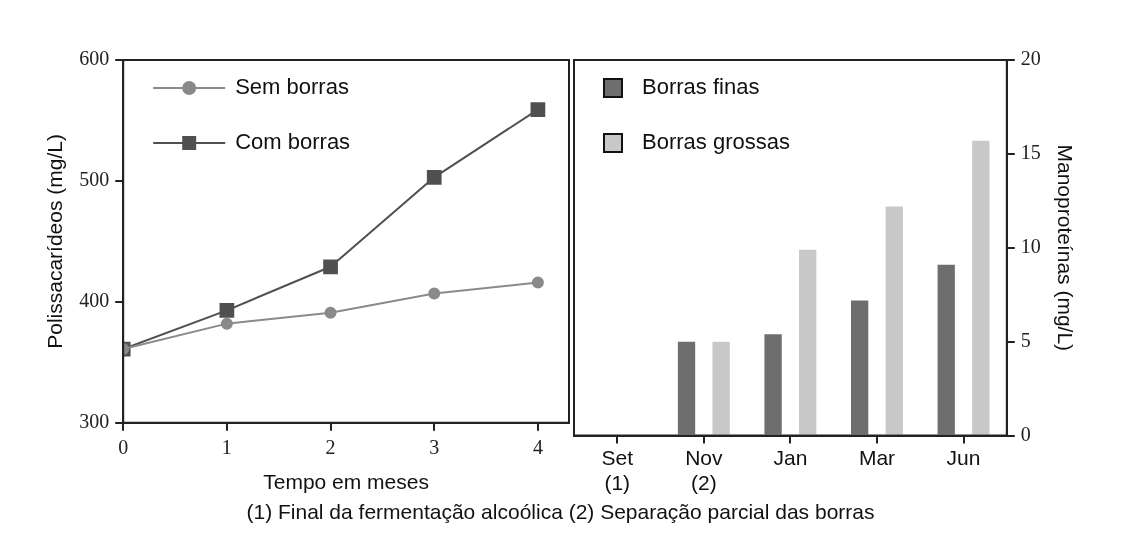  Describe the element at coordinates (434, 447) in the screenshot. I see `x-tick-label: 3` at that location.